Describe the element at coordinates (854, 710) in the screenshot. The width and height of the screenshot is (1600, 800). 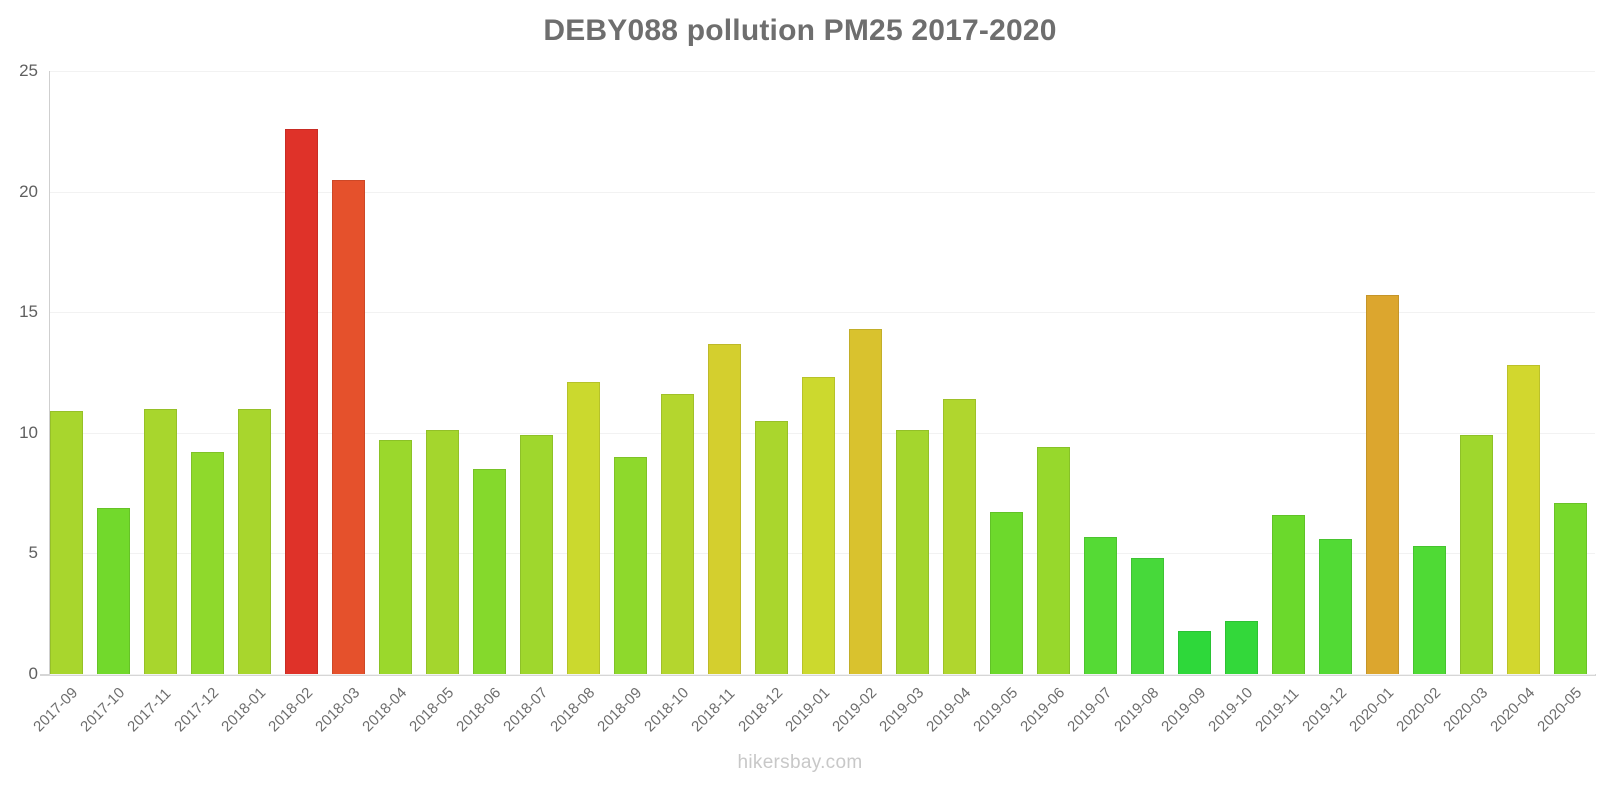
I see `x-axis-tick-label: 2019-02` at that location.